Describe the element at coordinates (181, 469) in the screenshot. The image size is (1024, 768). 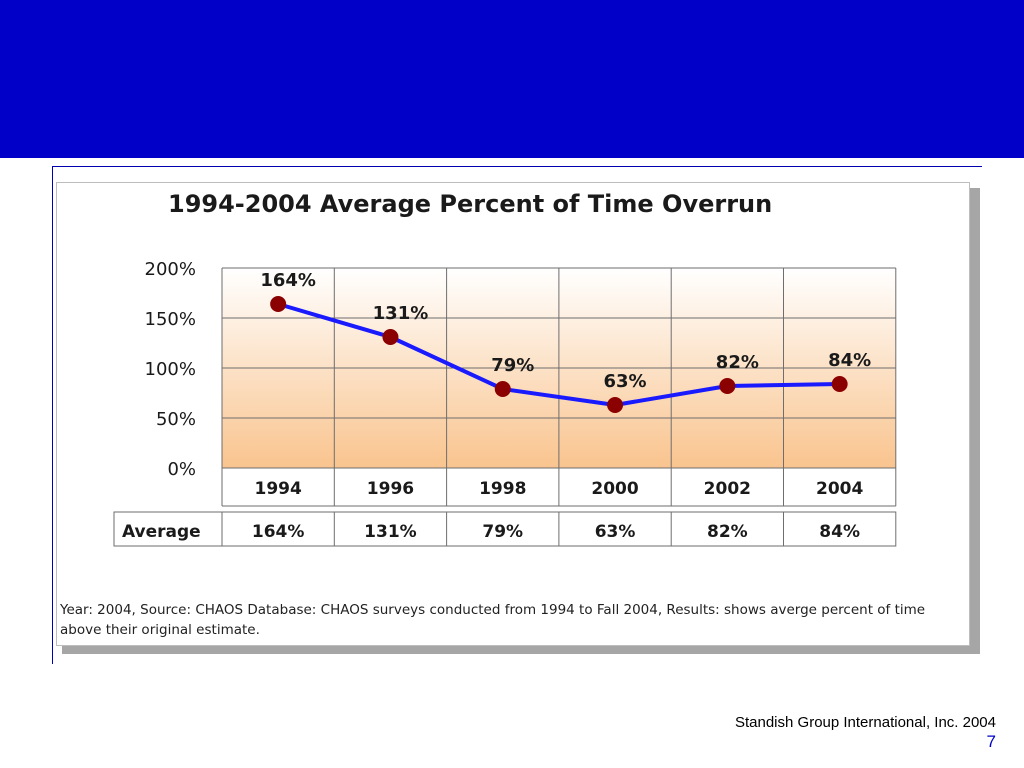
I see `y-tick-label: 0%` at that location.